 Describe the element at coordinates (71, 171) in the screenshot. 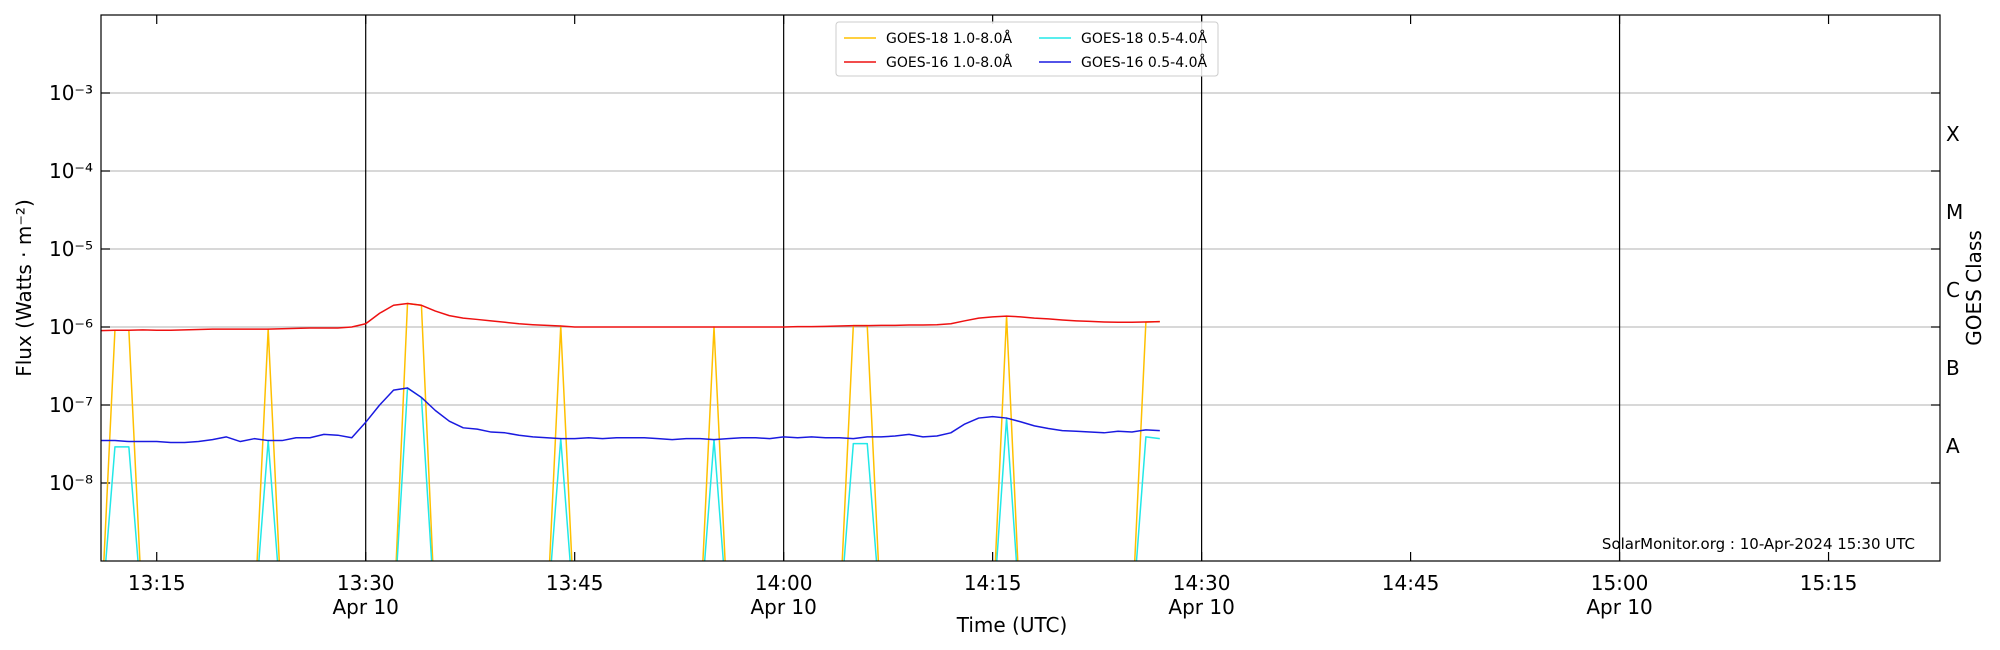

I see `y-tick-label: 10⁻⁴` at that location.